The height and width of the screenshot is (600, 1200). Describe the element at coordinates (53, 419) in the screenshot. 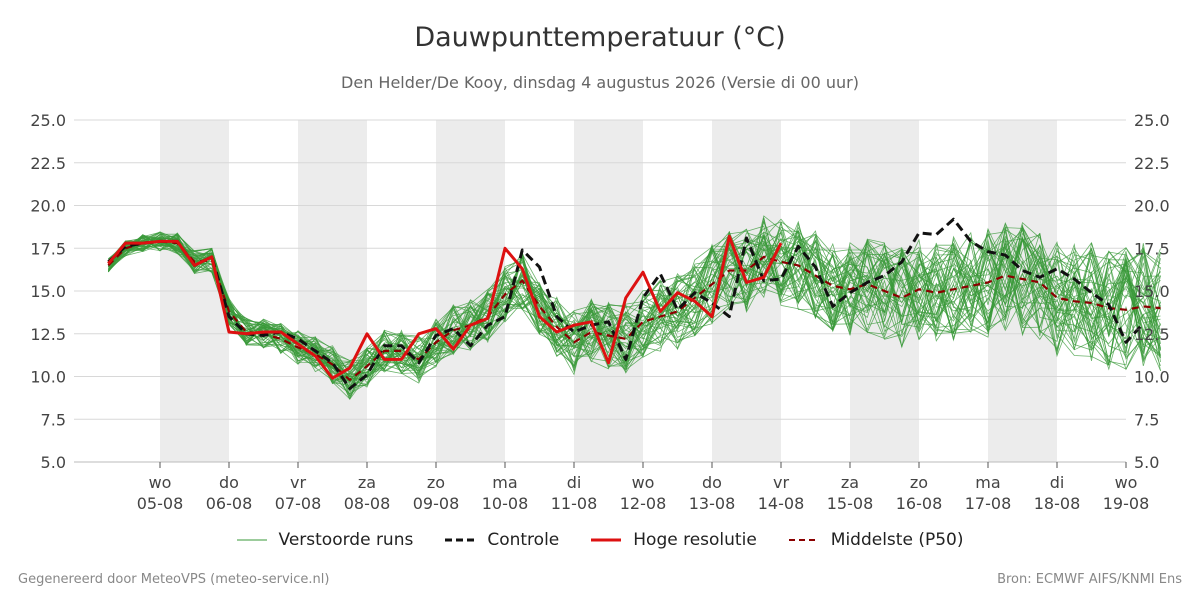

I see `y-tick-label-left: 7.5` at that location.